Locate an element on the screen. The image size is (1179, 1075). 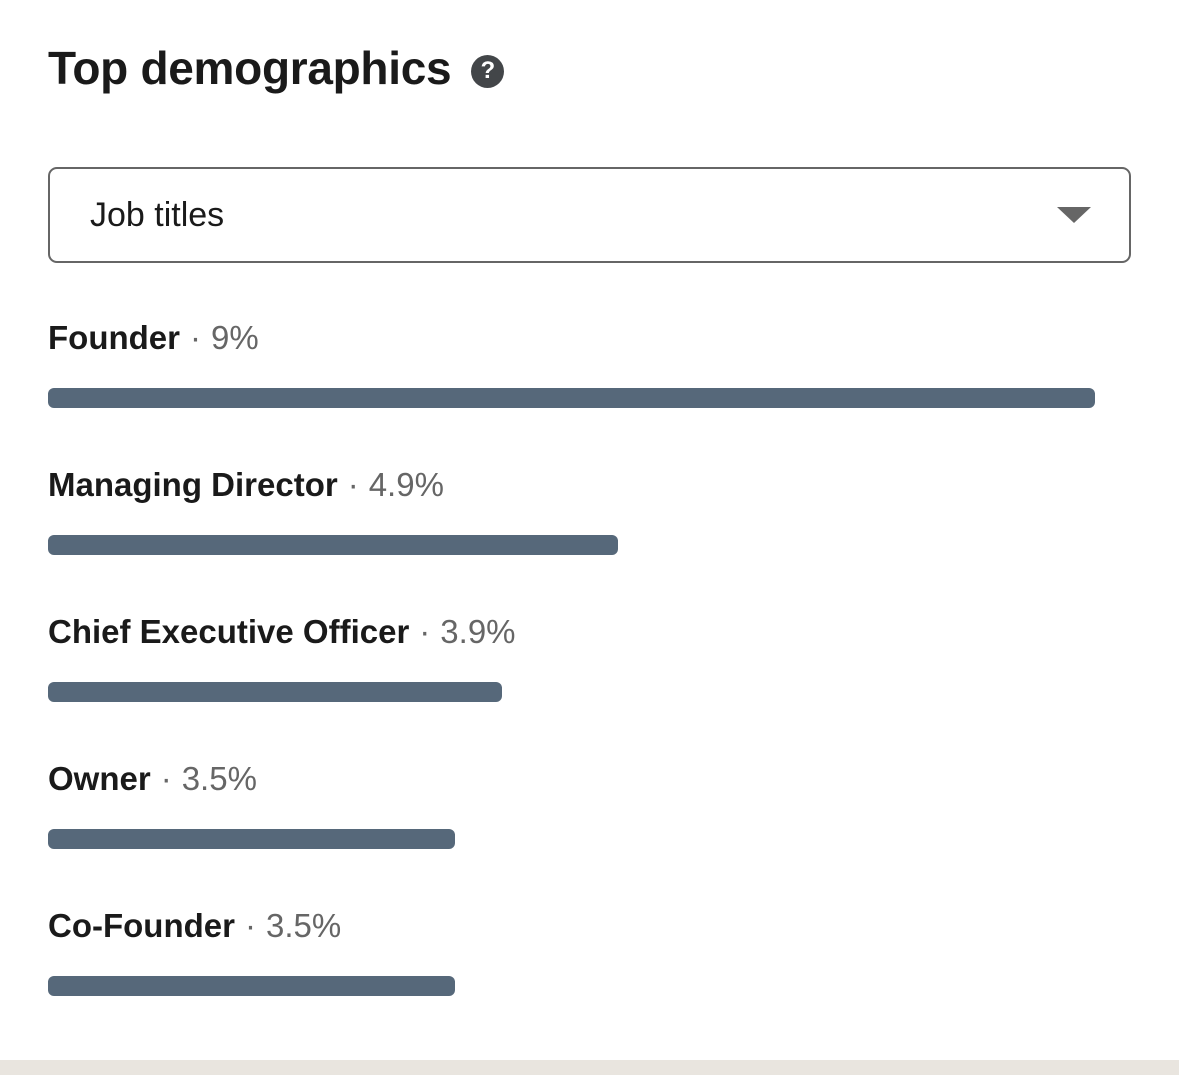
card-header: Top demographics ? is located at coordinates (589, 48).